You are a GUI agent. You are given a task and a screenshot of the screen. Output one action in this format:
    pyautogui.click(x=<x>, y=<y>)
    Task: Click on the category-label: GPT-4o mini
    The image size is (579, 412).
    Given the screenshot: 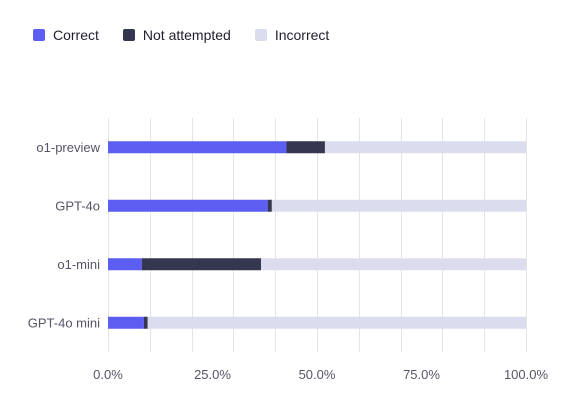 What is the action you would take?
    pyautogui.click(x=64, y=322)
    